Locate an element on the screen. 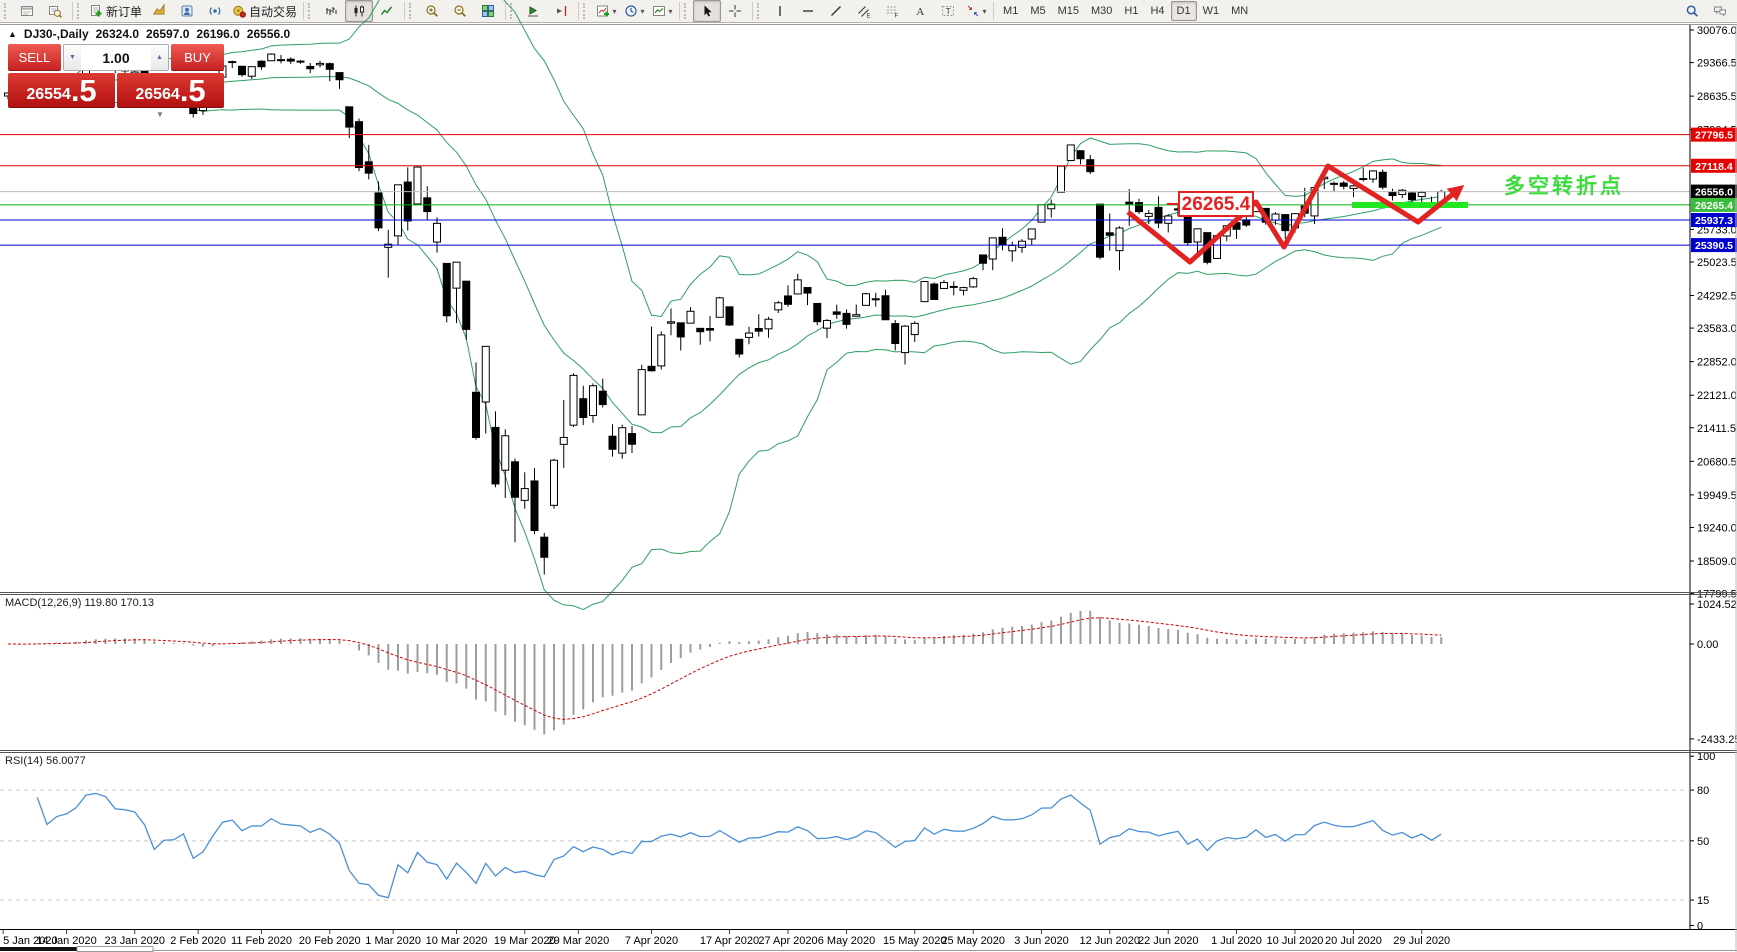 This screenshot has height=952, width=1737. volume-increase-button: ▲ is located at coordinates (159, 57).